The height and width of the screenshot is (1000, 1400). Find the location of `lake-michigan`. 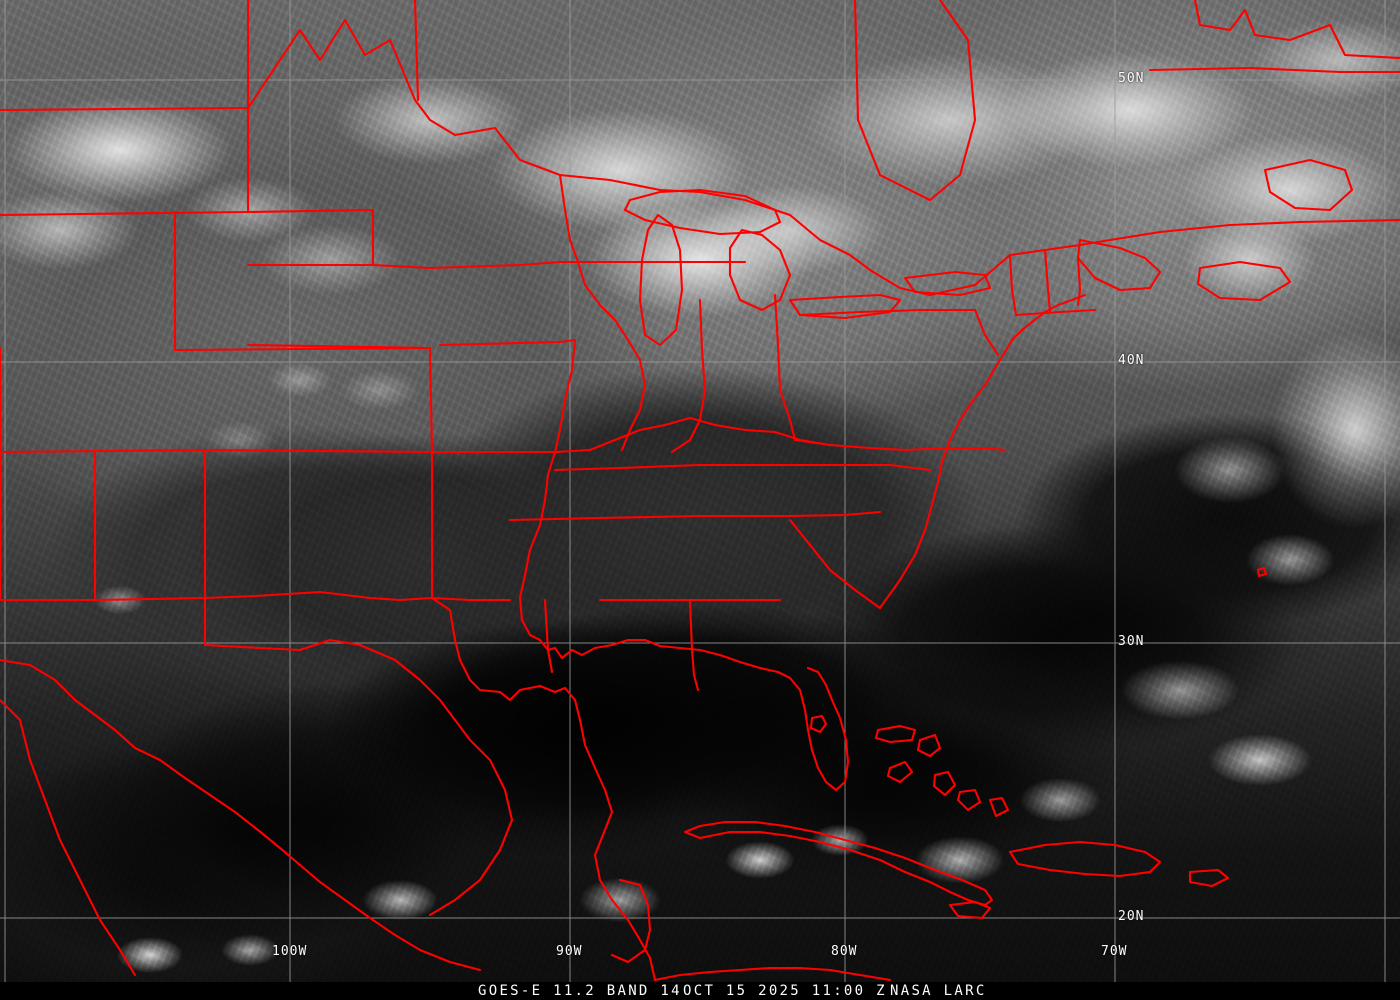

lake-michigan is located at coordinates (661, 280).